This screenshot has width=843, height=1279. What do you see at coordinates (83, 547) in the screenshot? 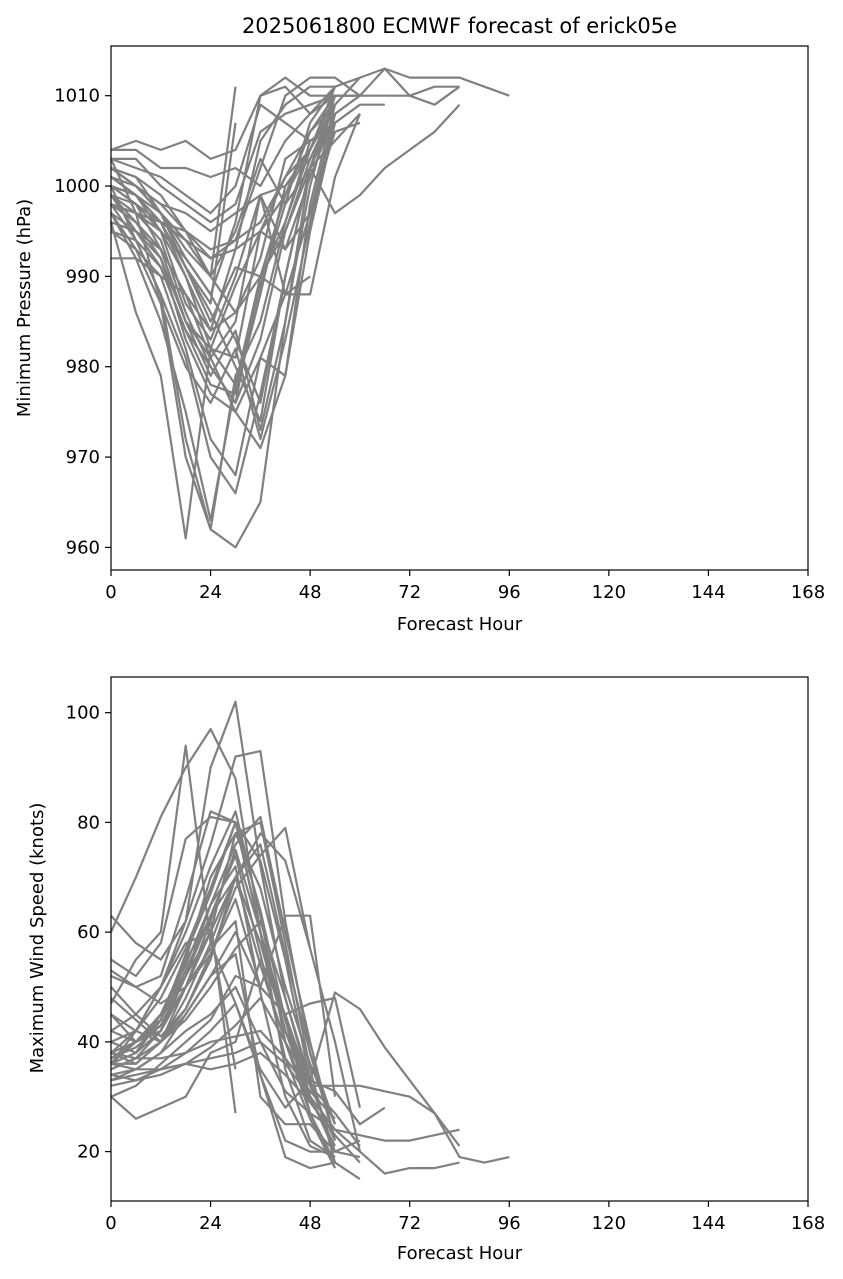
I see `pressure-y-tick-label: 960` at bounding box center [83, 547].